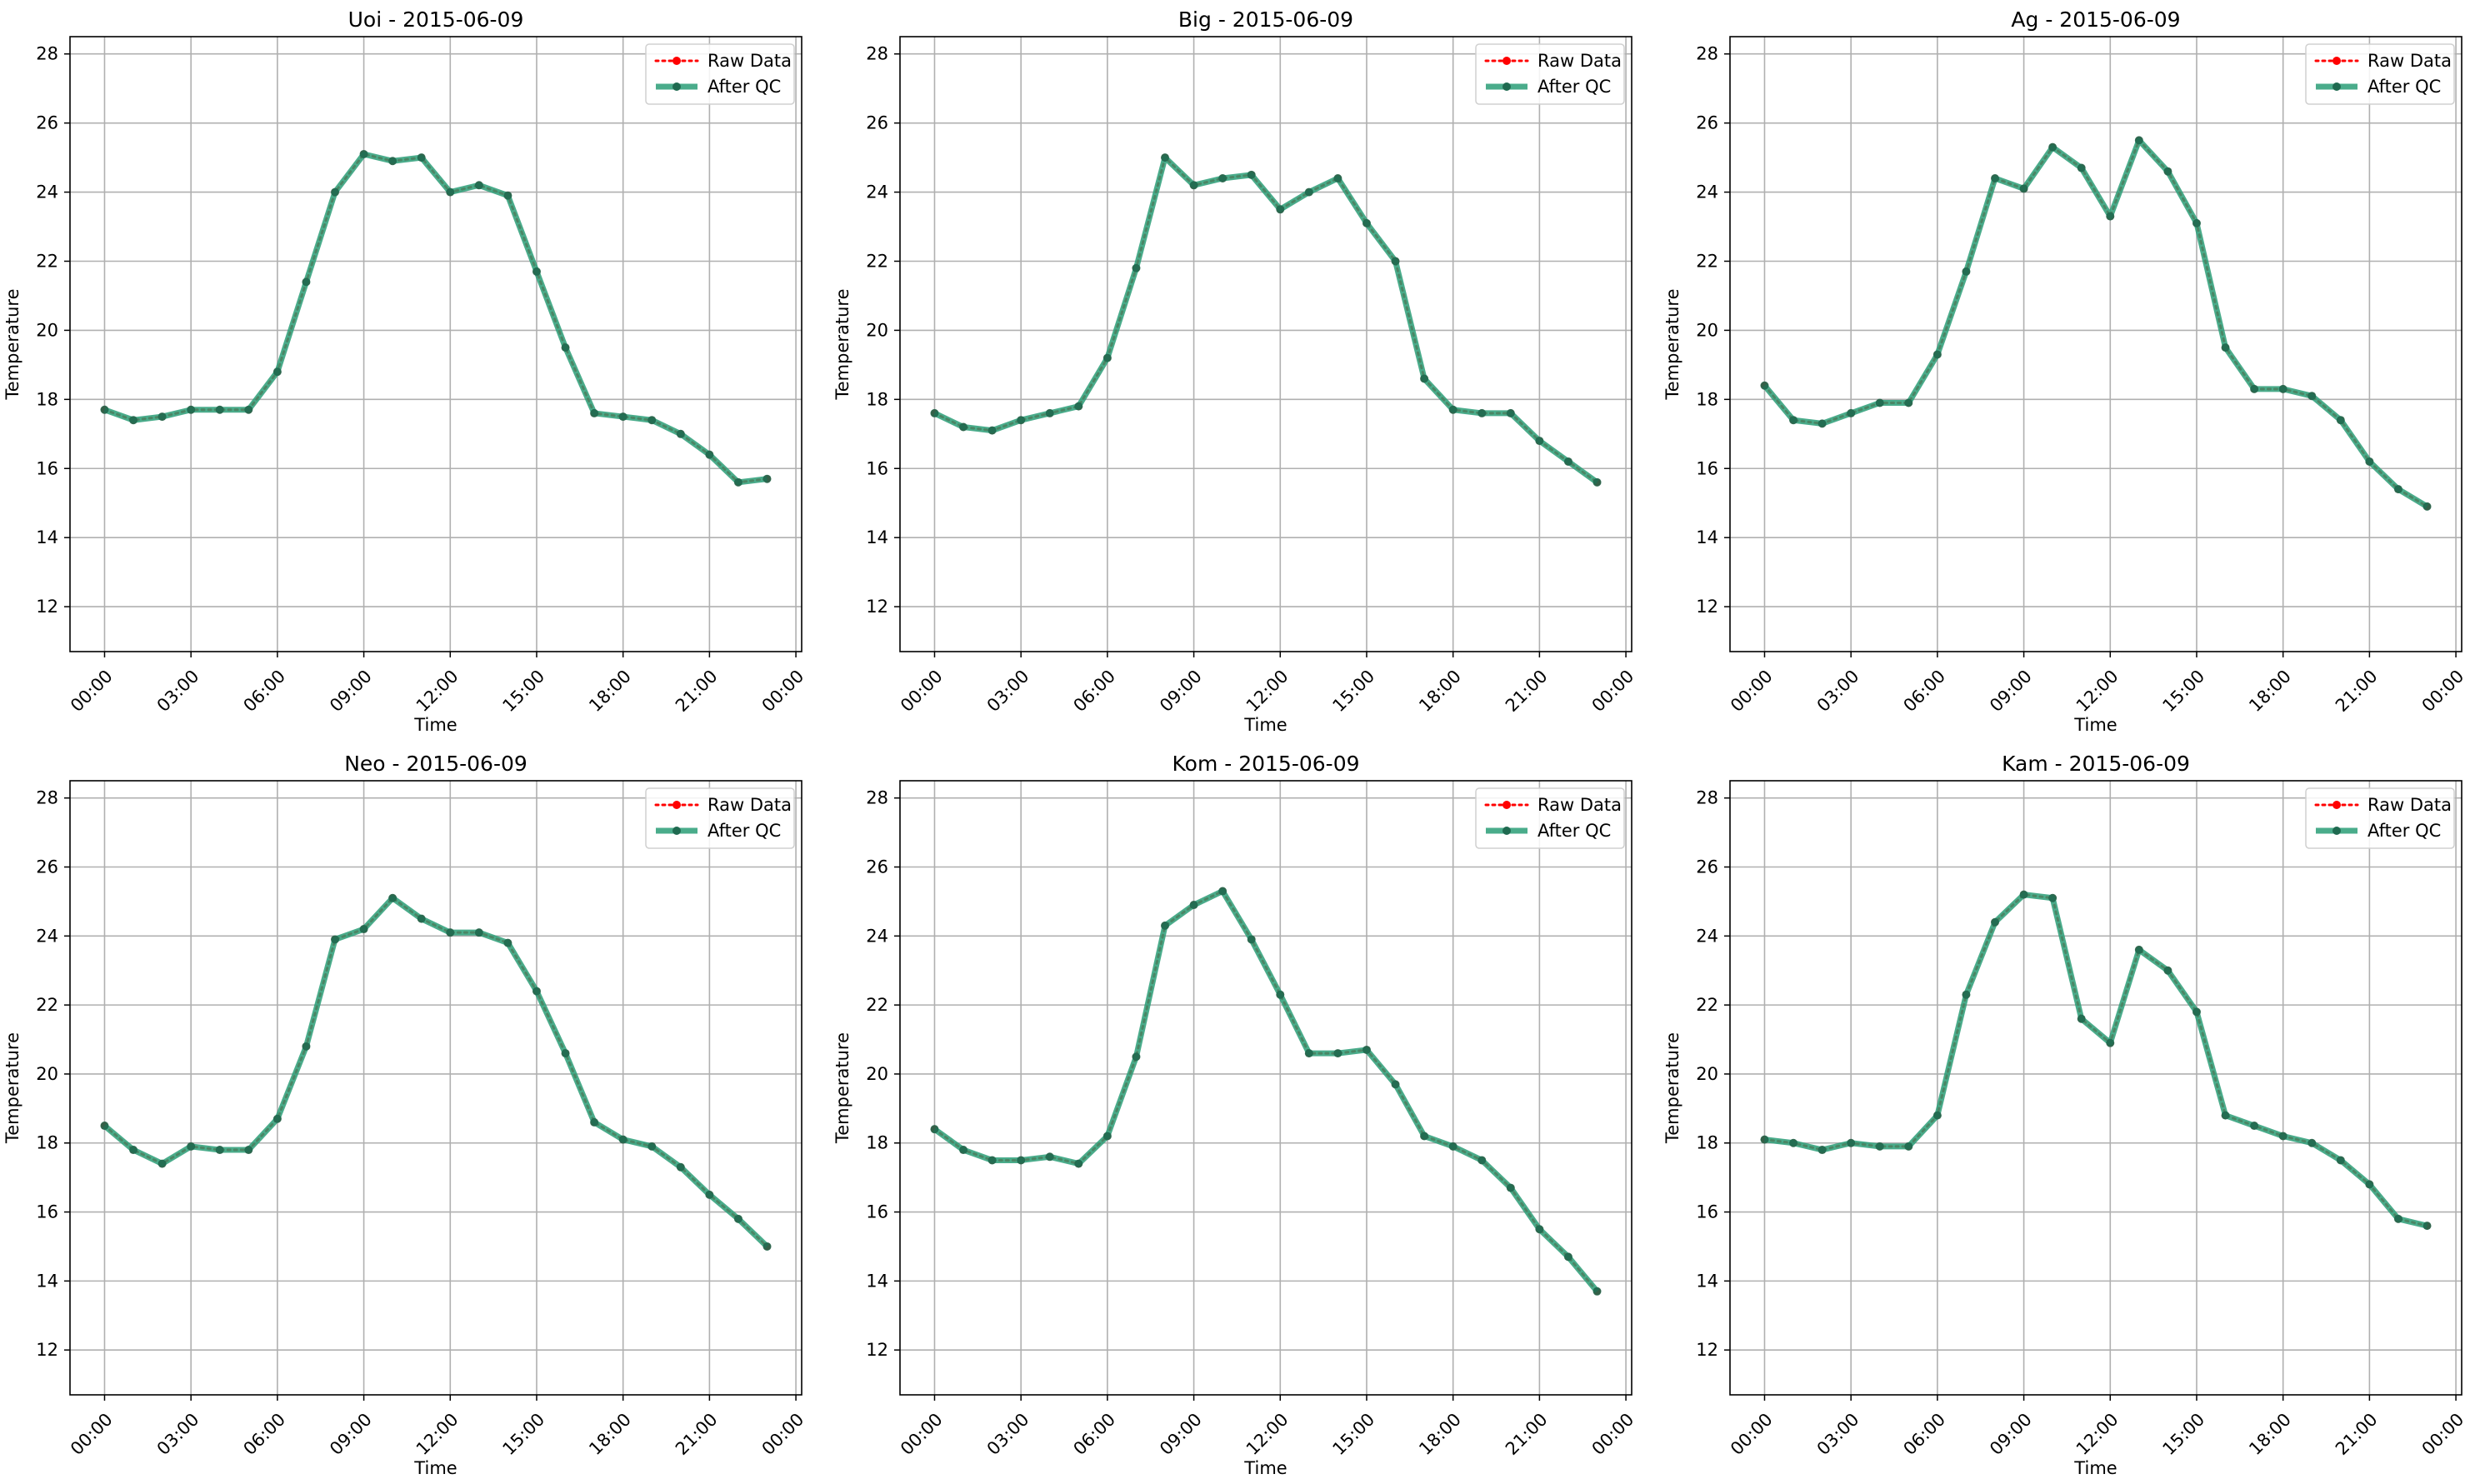 The width and height of the screenshot is (2485, 1484). Describe the element at coordinates (12, 1088) in the screenshot. I see `y-axis-label: Temperature` at that location.